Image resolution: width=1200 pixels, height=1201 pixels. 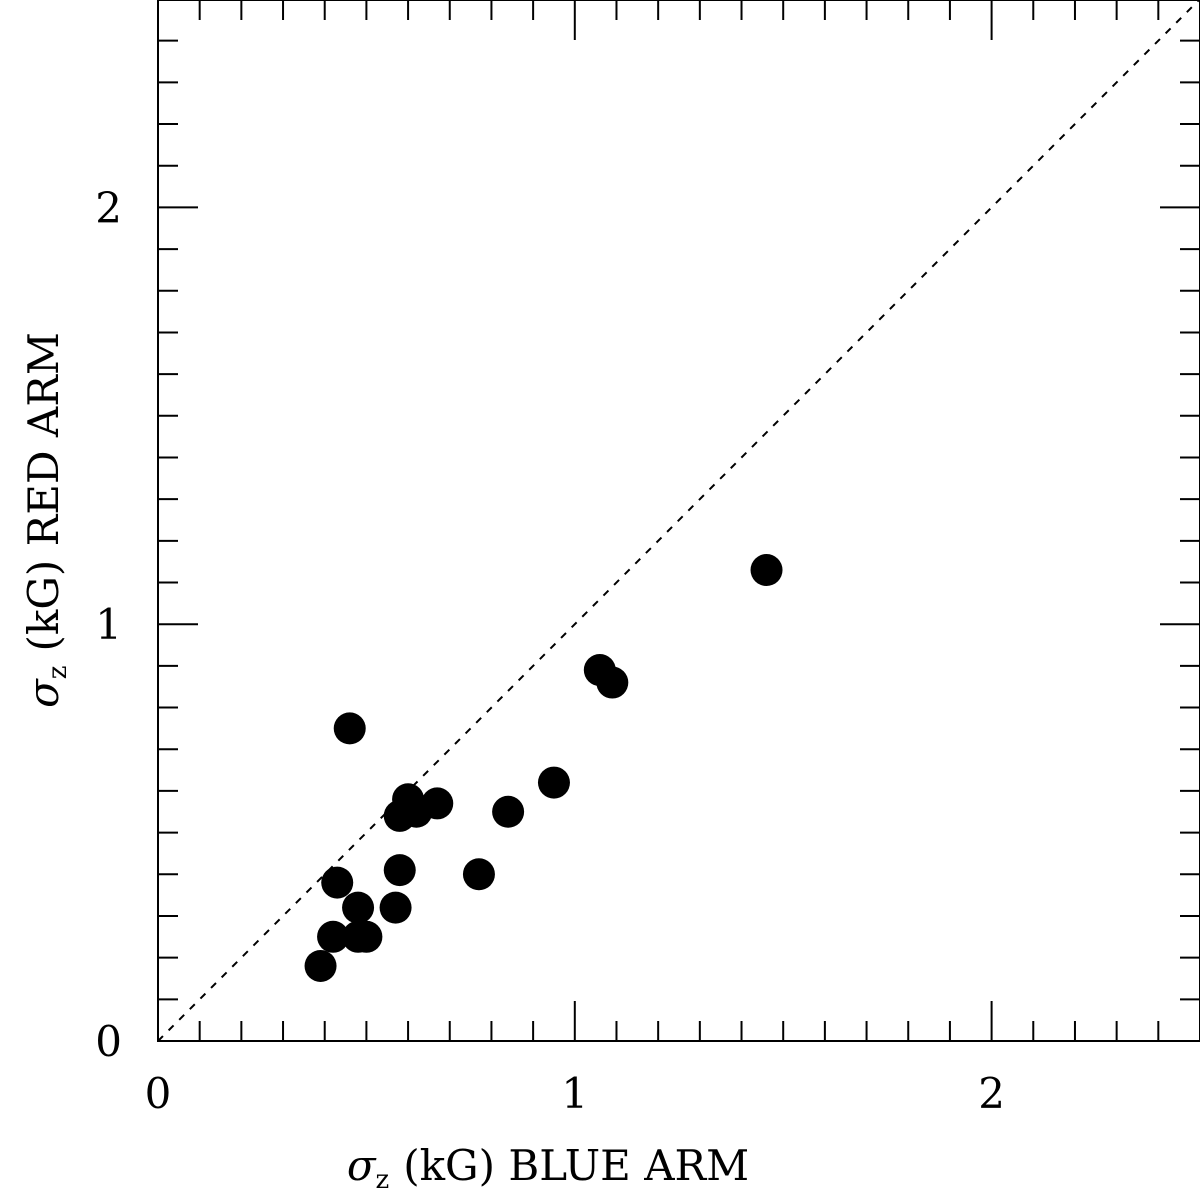 I want to click on x-axis-label-symbol: σ, so click(x=362, y=1165).